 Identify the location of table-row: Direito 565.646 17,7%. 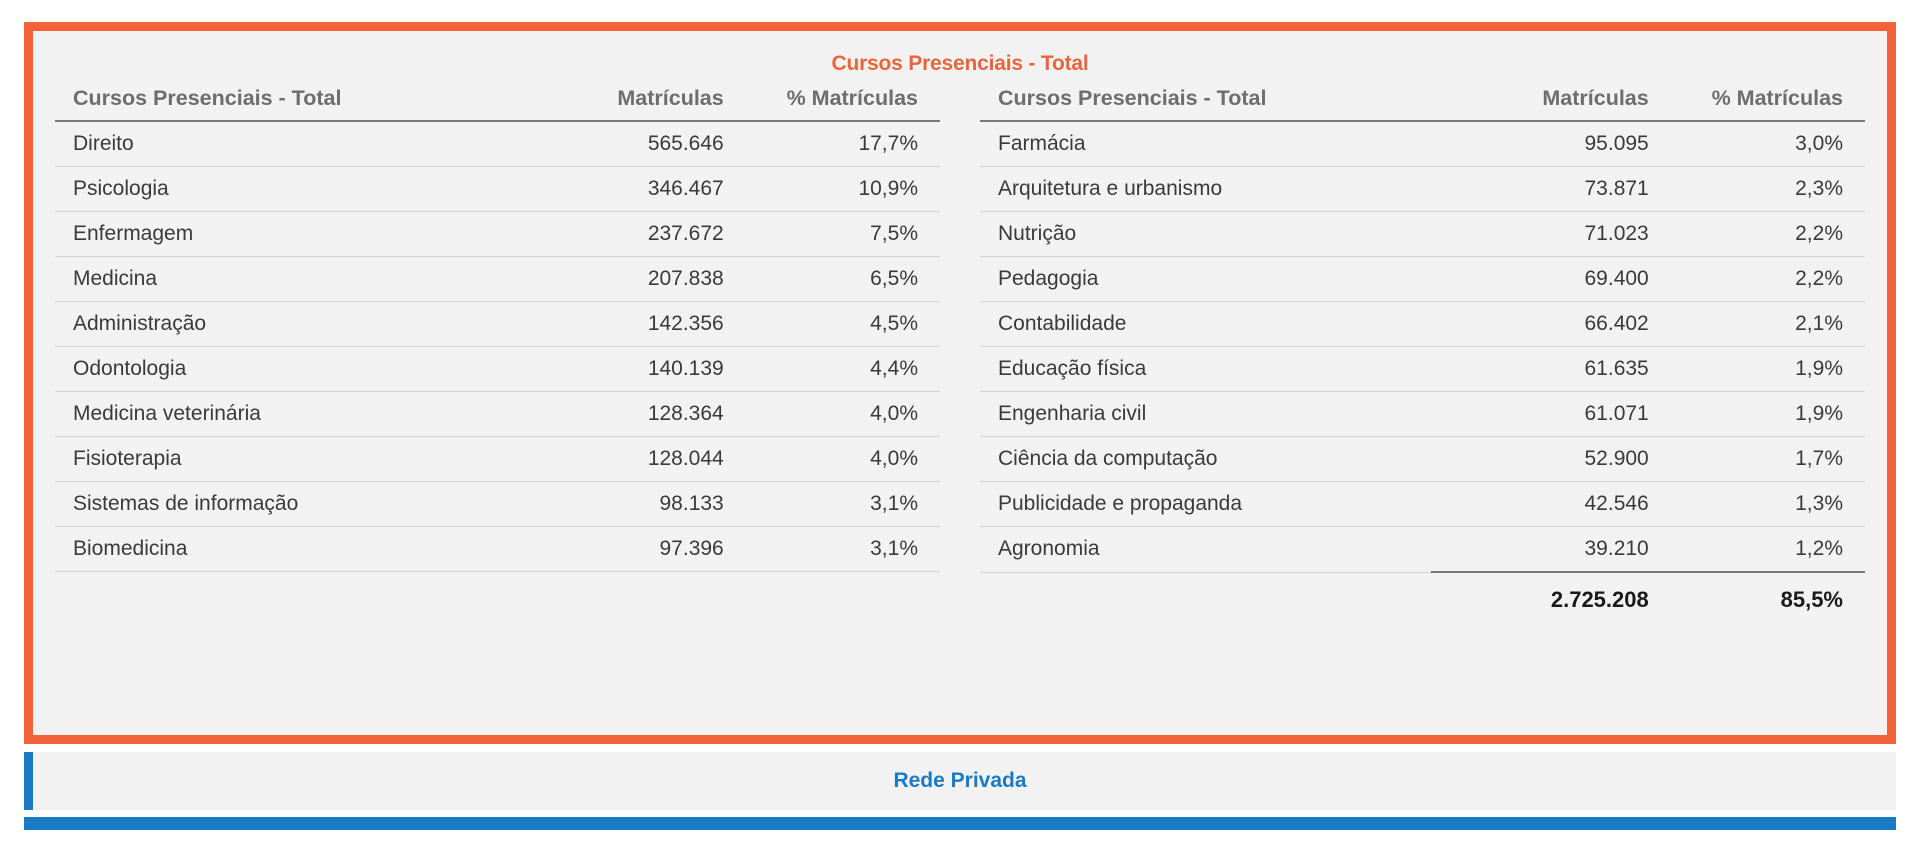
(497, 144).